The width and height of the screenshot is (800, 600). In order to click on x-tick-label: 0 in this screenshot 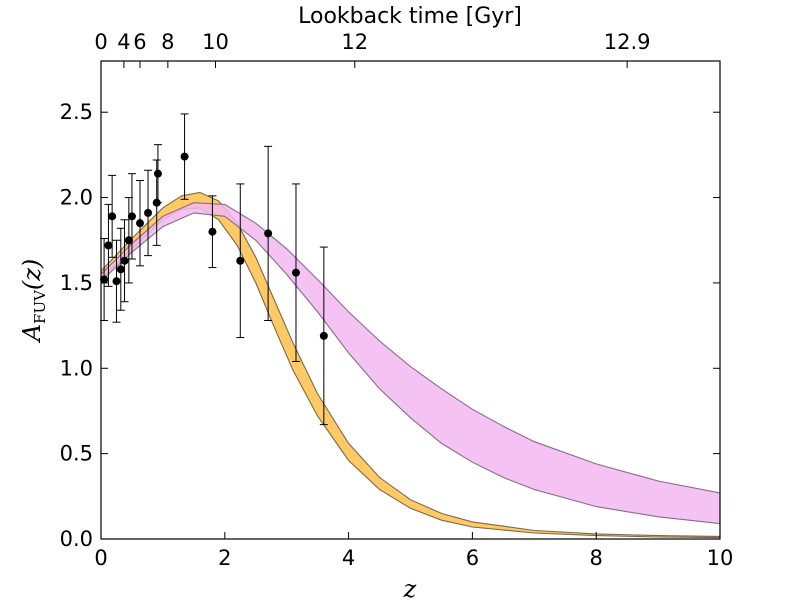, I will do `click(100, 558)`.